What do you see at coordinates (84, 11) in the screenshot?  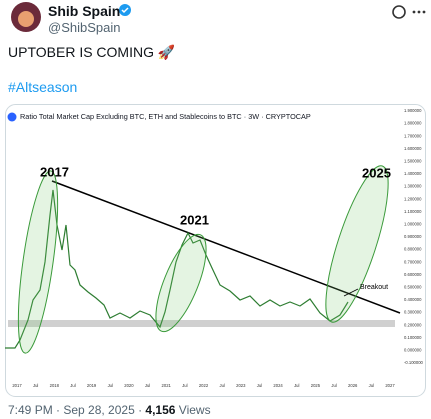 I see `display-name: Shib Spain` at bounding box center [84, 11].